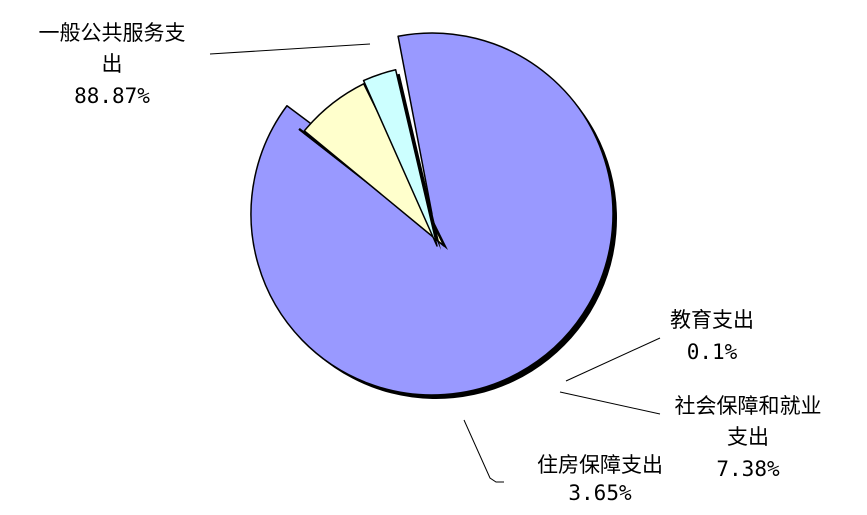 The width and height of the screenshot is (867, 515). I want to click on slice-label-0-line-0: 一般公共服务支, so click(112, 33).